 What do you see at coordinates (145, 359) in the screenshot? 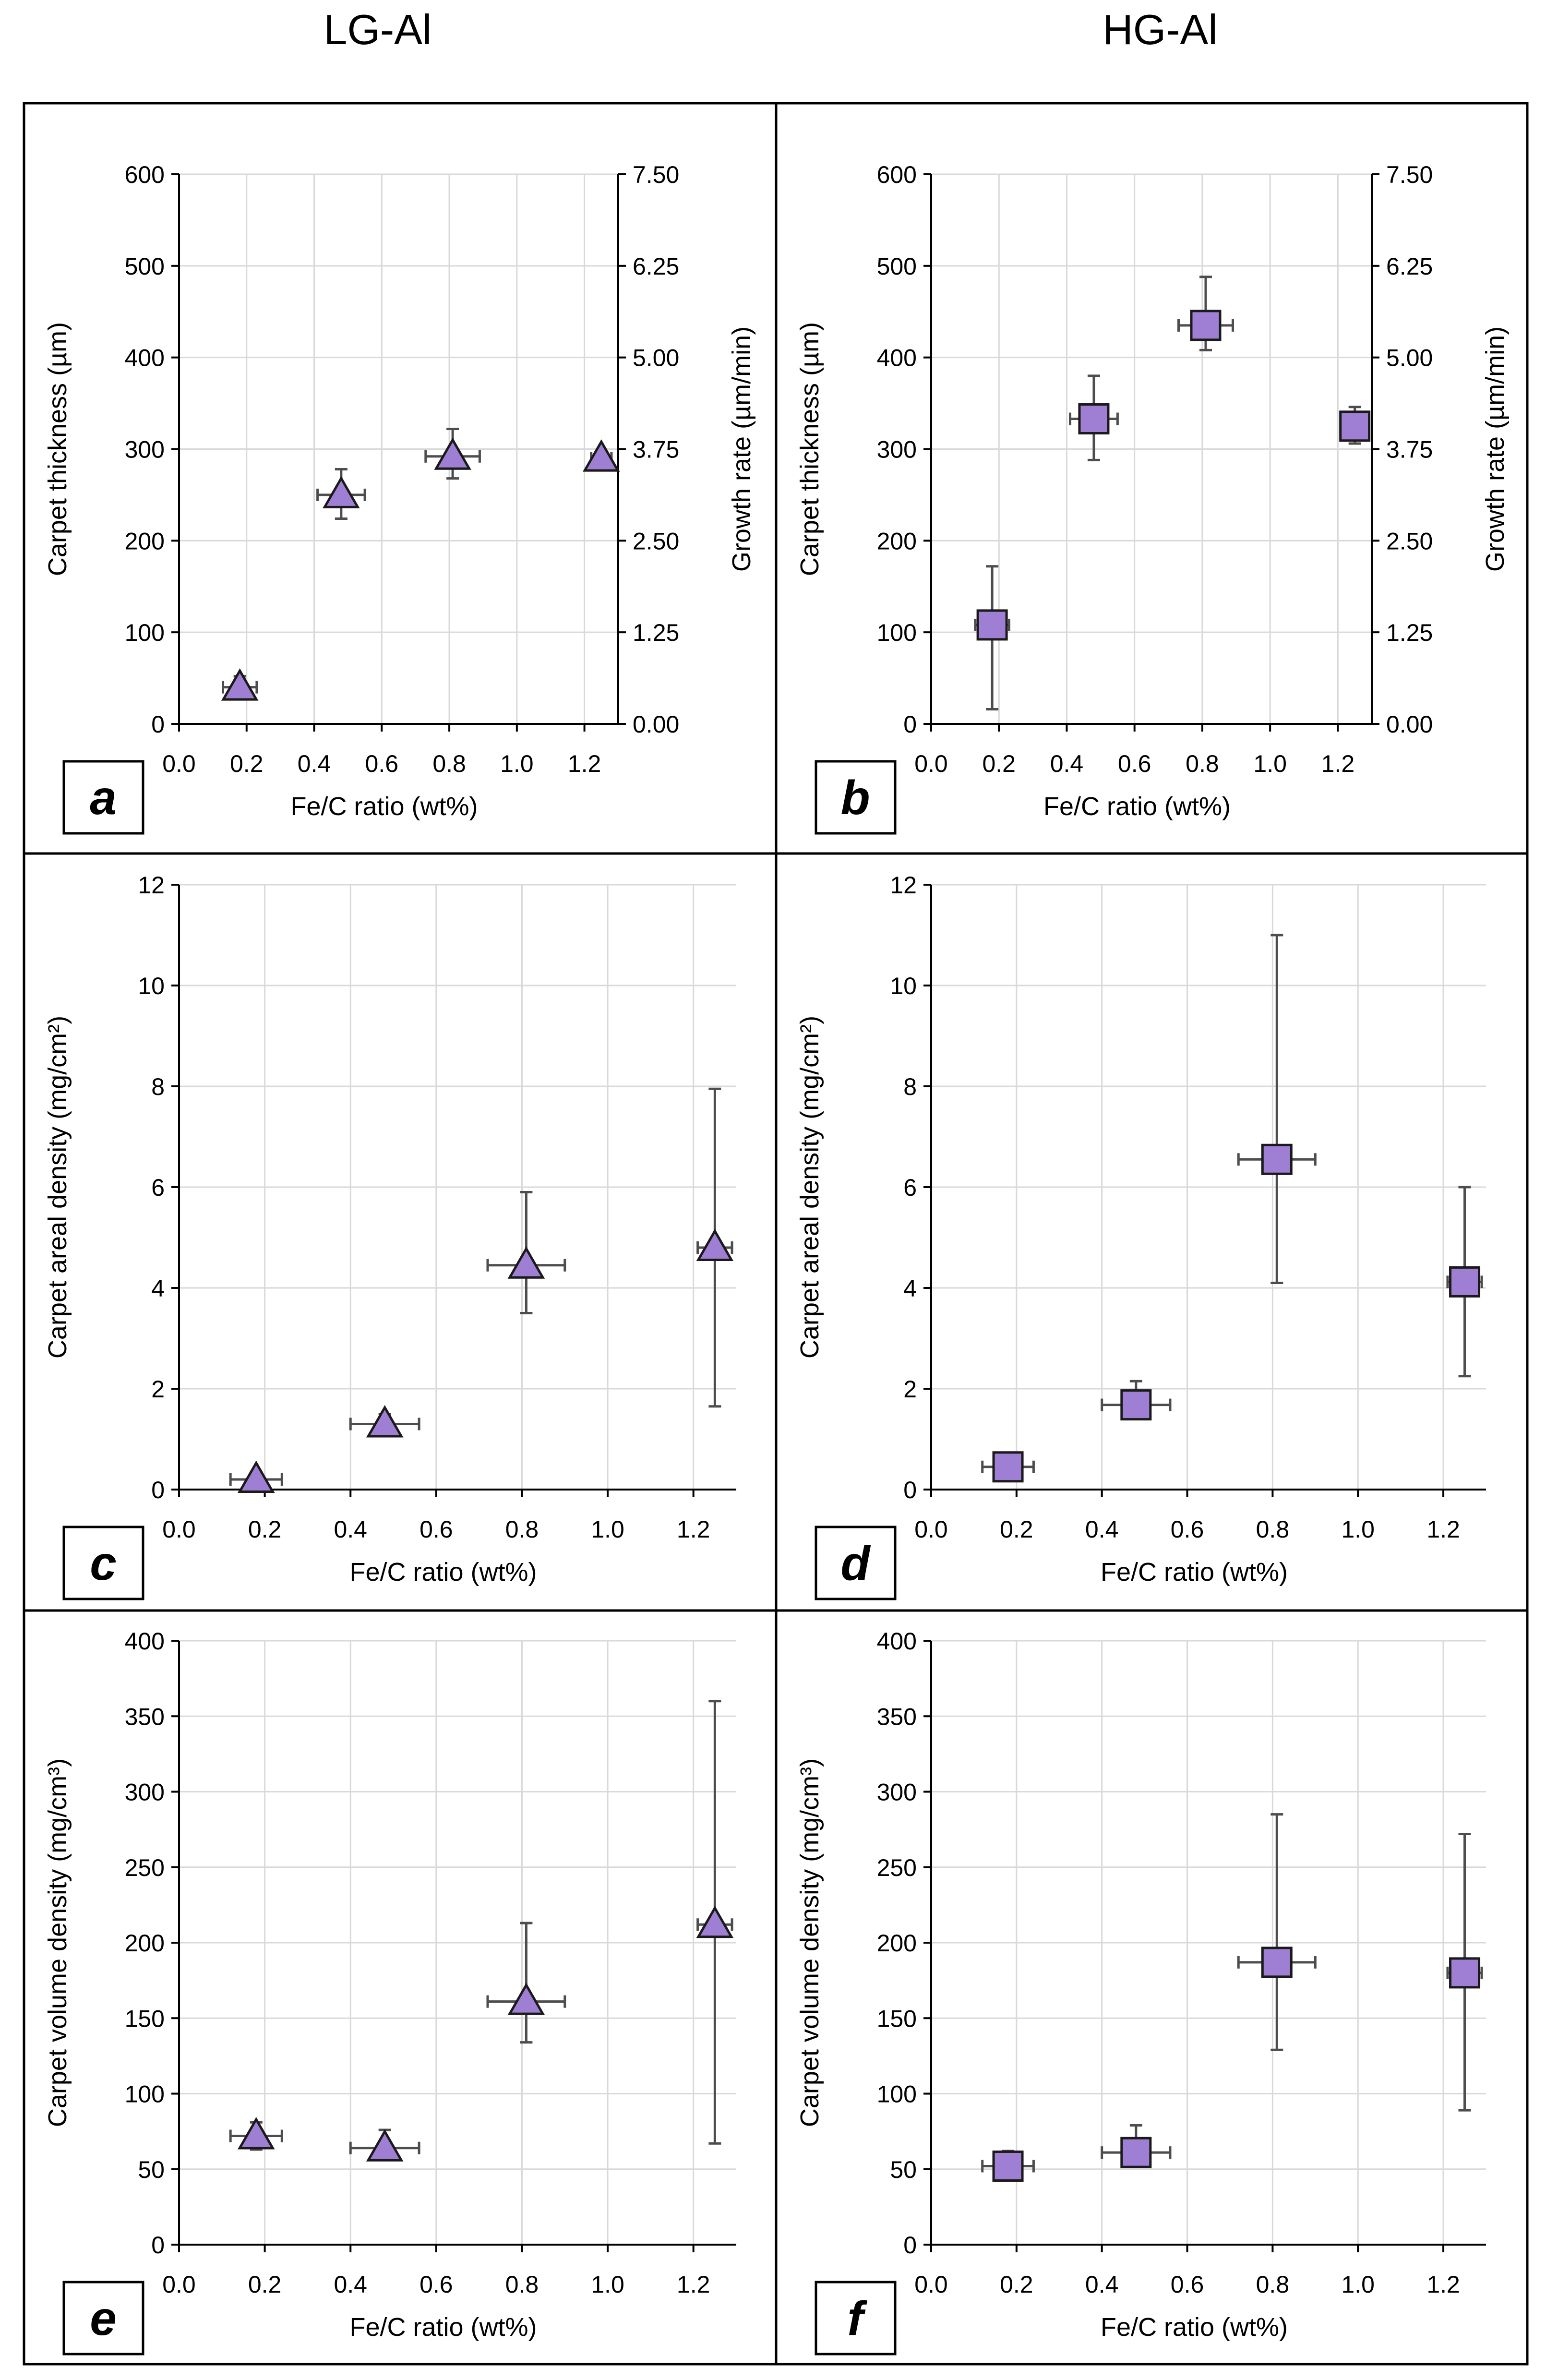
I see `y-tick-label: 400` at bounding box center [145, 359].